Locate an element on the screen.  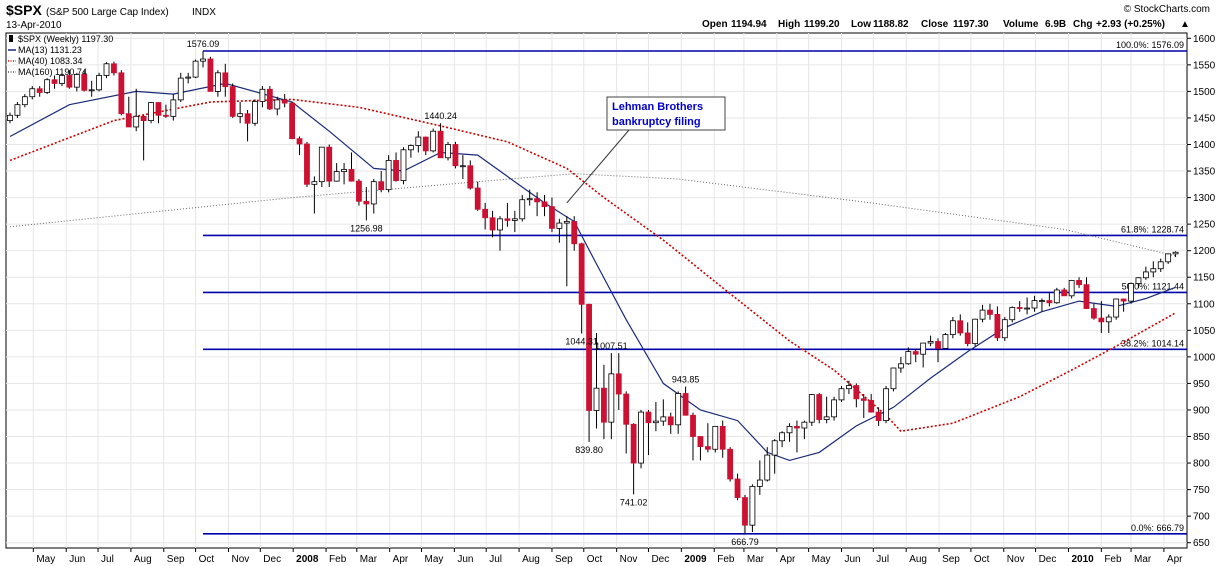
ma160-line is located at coordinates (592, 215).